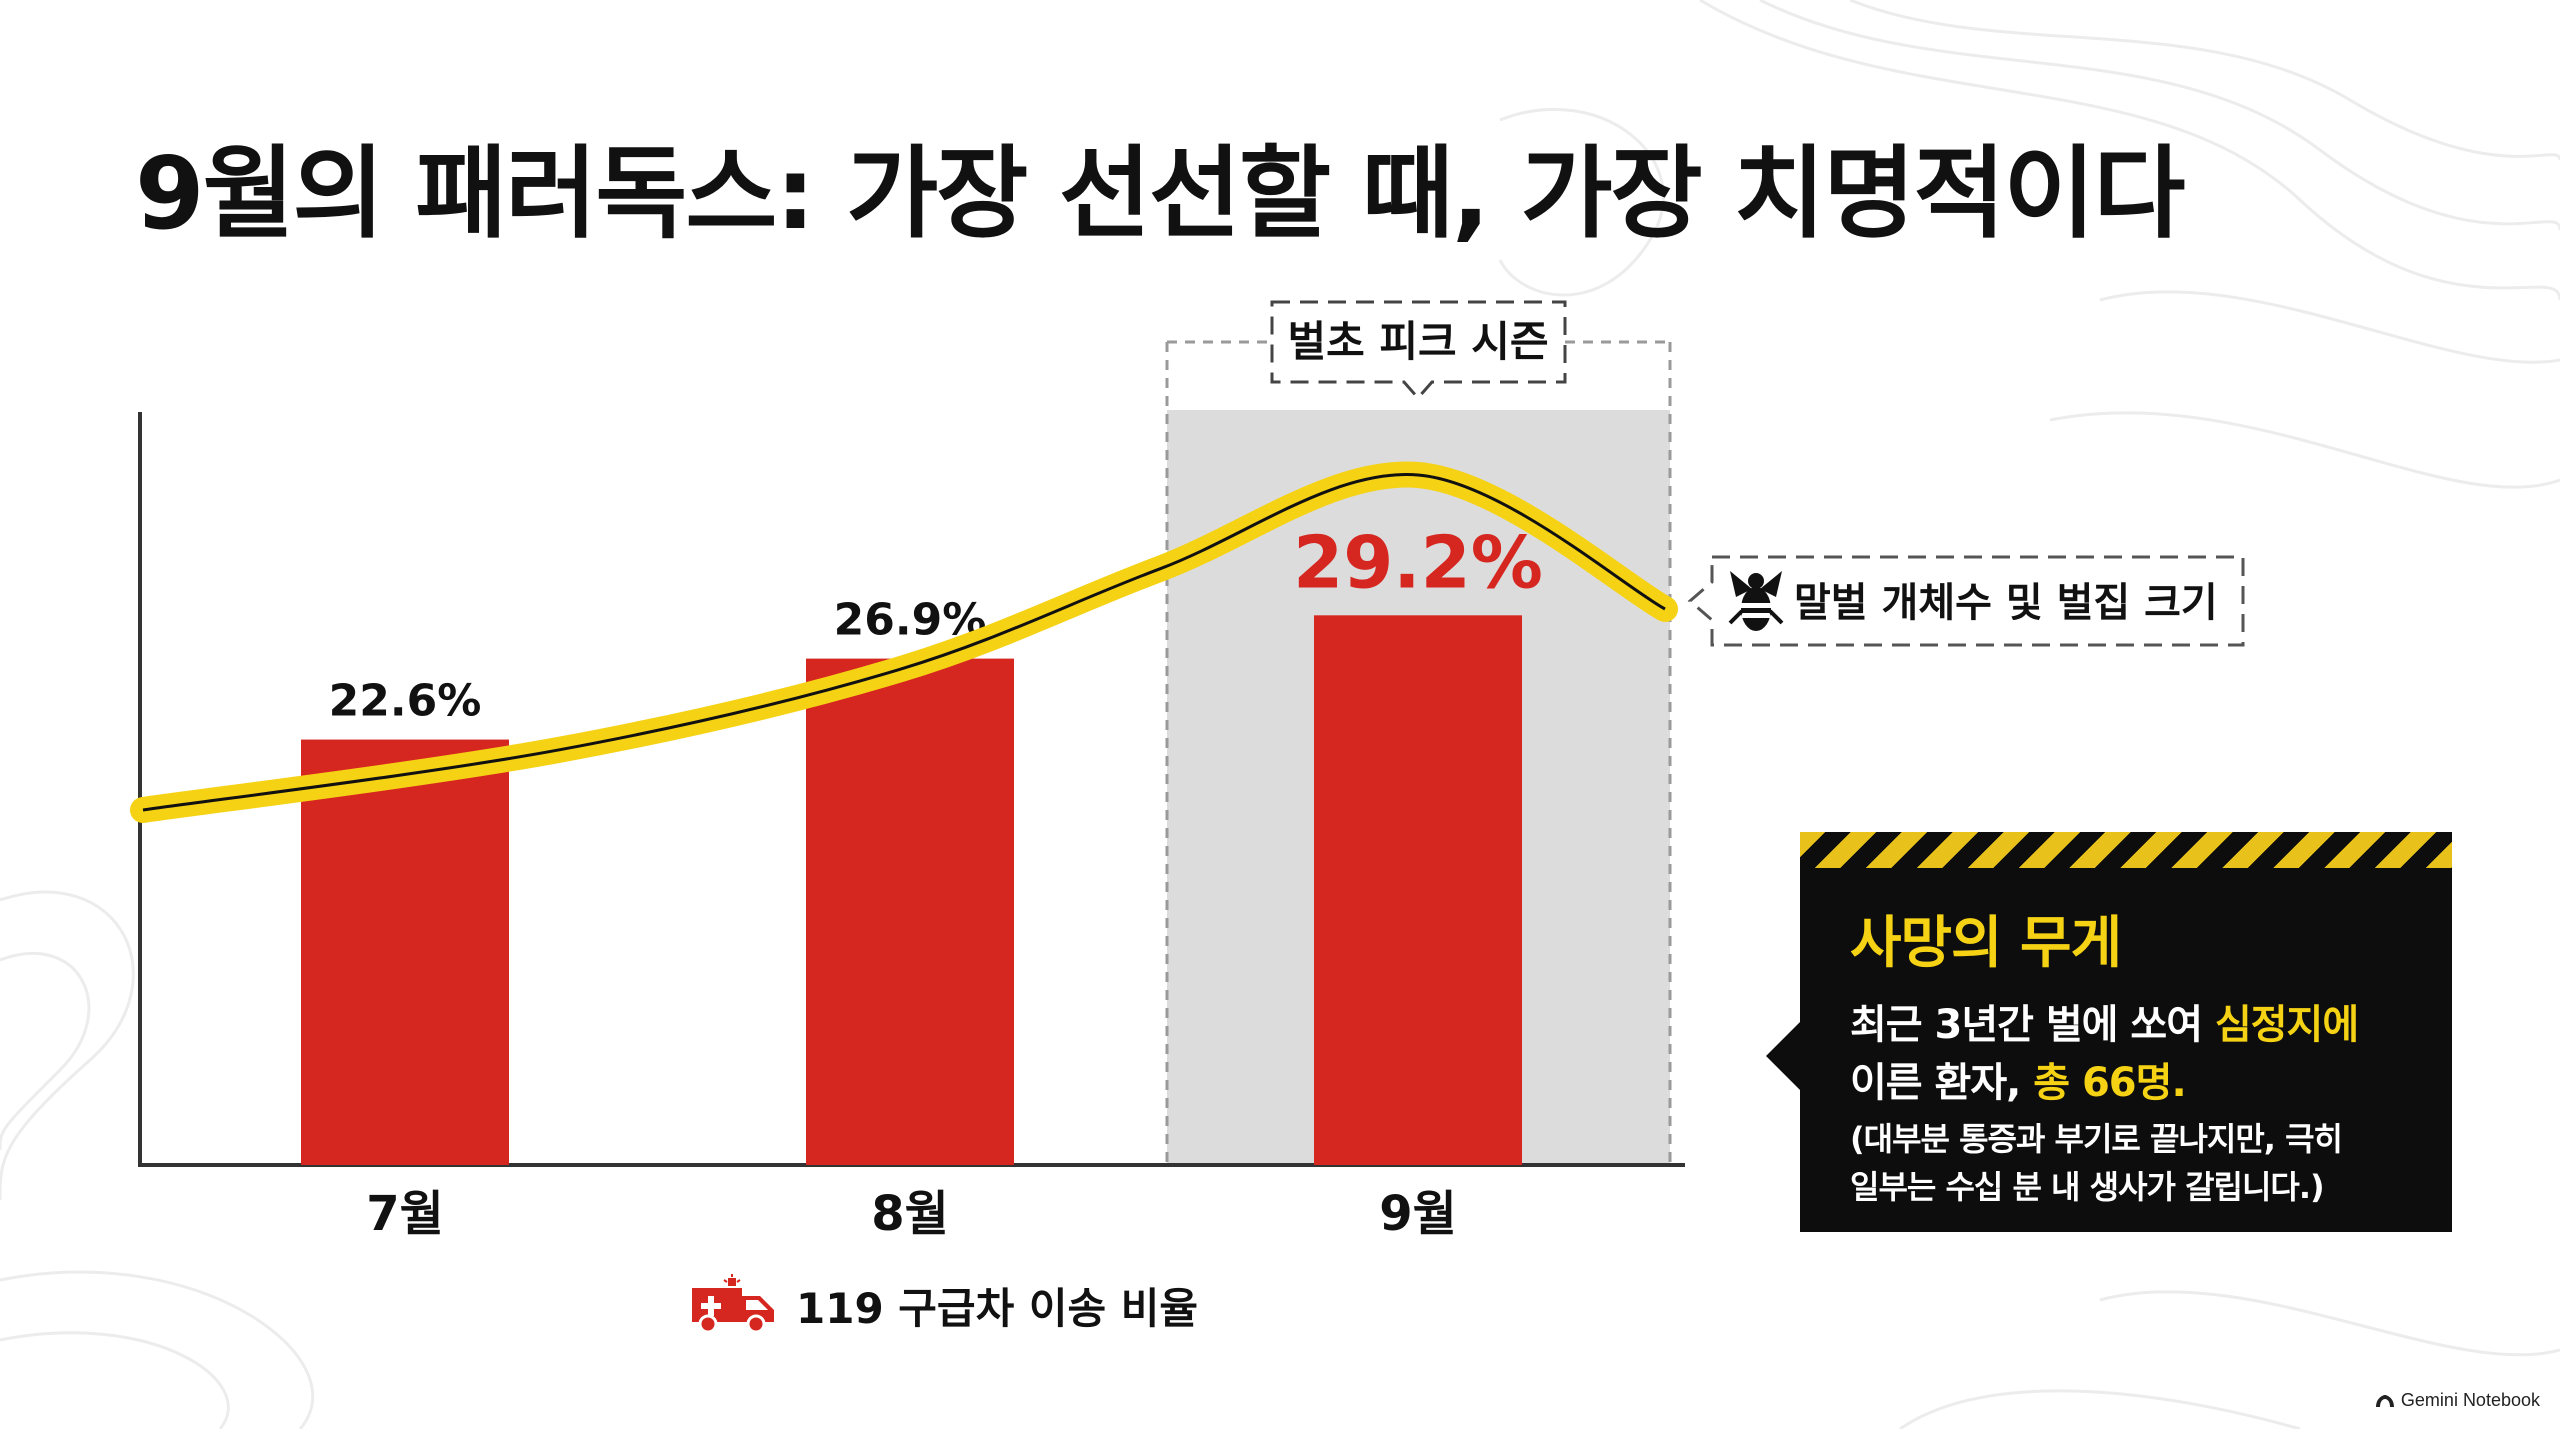 The width and height of the screenshot is (2560, 1429). What do you see at coordinates (1783, 1056) in the screenshot?
I see `warning-panel-pointer` at bounding box center [1783, 1056].